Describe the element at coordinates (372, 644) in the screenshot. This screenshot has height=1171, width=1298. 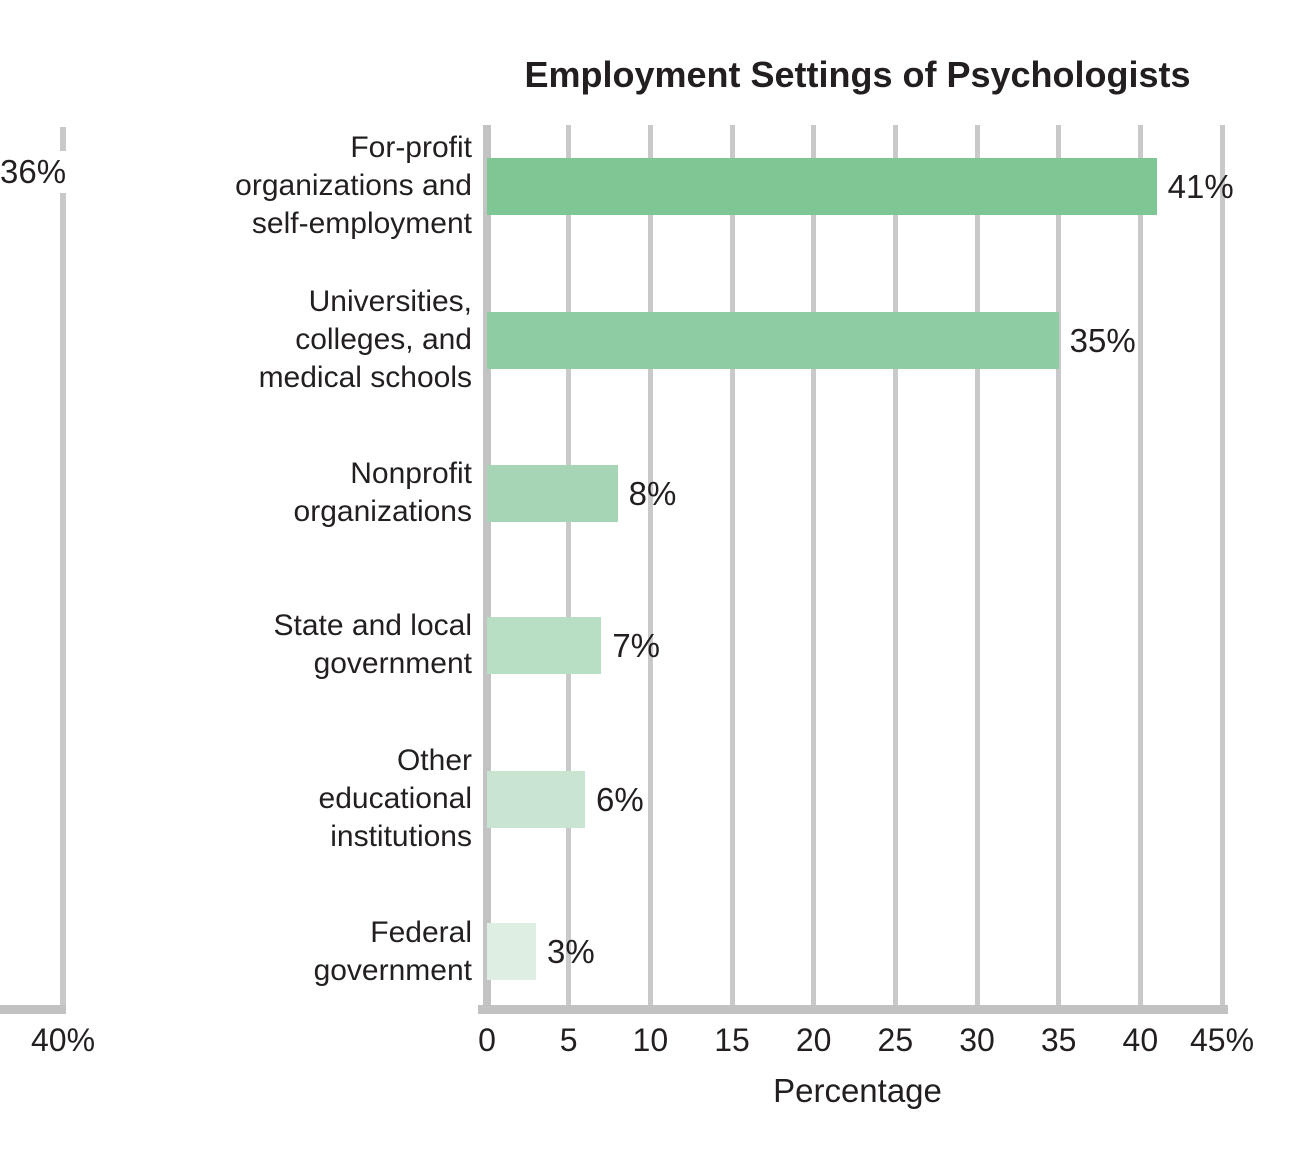
I see `category-label: State and local government` at that location.